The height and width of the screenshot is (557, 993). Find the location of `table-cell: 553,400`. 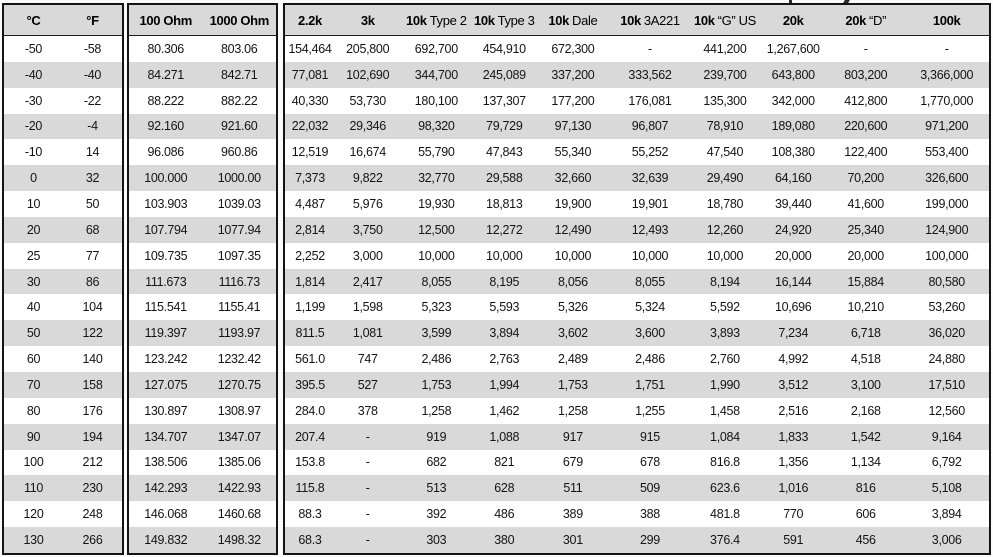

table-cell: 553,400 is located at coordinates (947, 152).